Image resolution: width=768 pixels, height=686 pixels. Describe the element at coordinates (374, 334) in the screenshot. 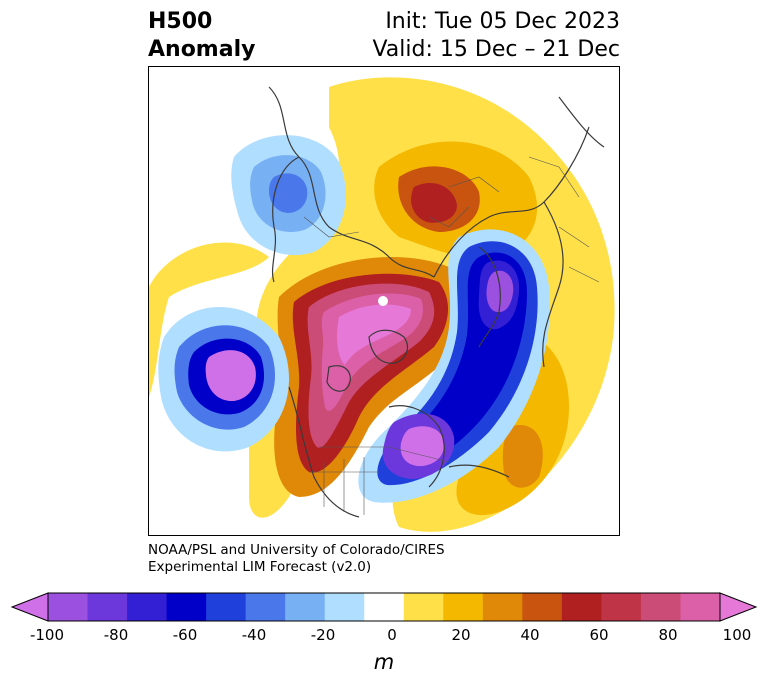

I see `positive-anomaly-central-peak` at that location.